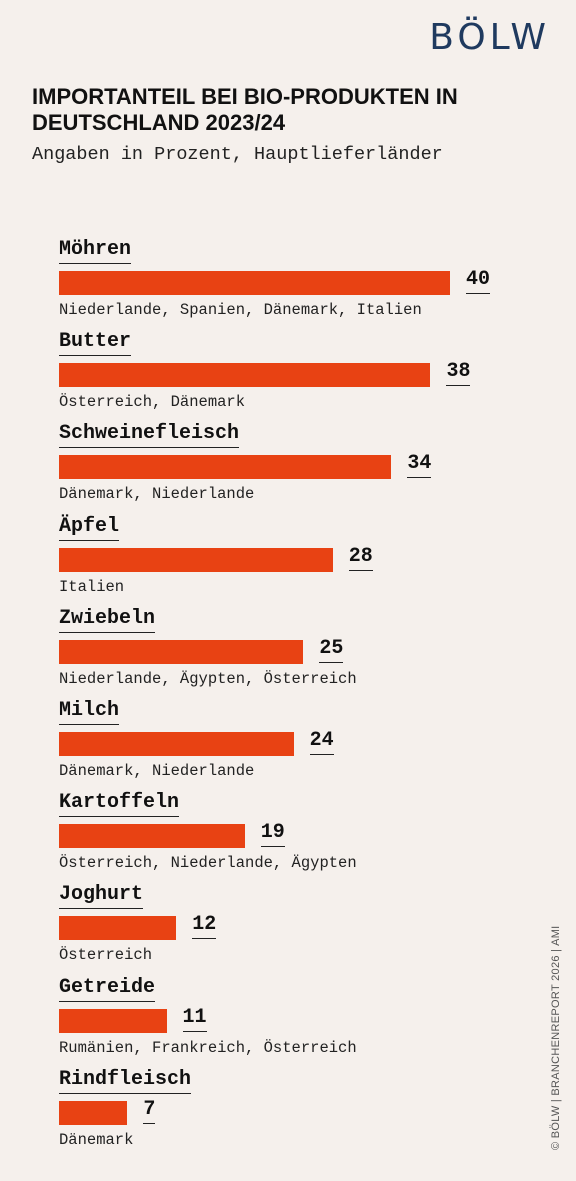 The width and height of the screenshot is (576, 1181). I want to click on category-label: Butter, so click(95, 343).